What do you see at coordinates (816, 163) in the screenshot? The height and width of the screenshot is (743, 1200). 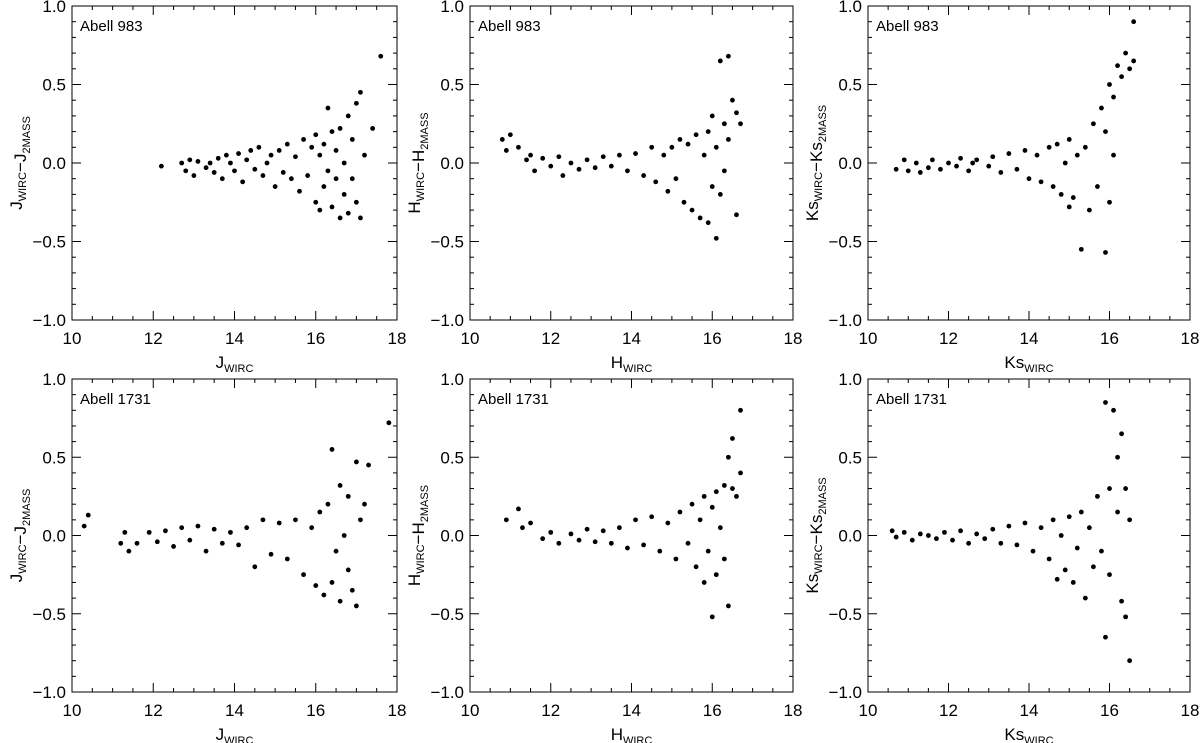 I see `y-axis-label: KsWIRC−Ks2MASS` at bounding box center [816, 163].